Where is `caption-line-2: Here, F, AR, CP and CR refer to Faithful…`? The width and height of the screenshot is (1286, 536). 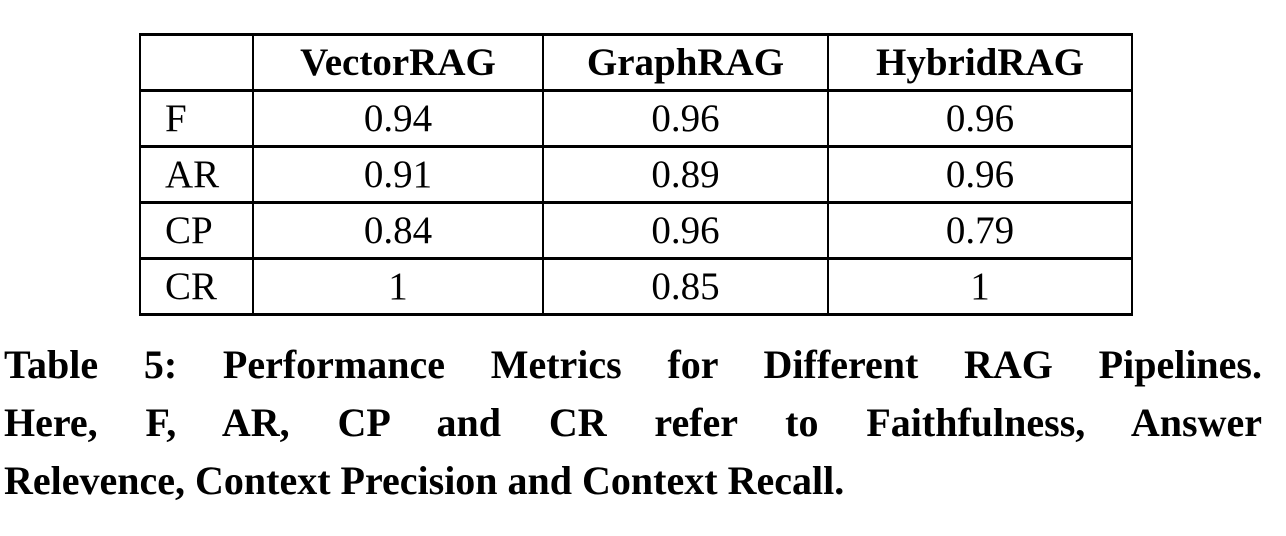
caption-line-2: Here, F, AR, CP and CR refer to Faithful… is located at coordinates (633, 422).